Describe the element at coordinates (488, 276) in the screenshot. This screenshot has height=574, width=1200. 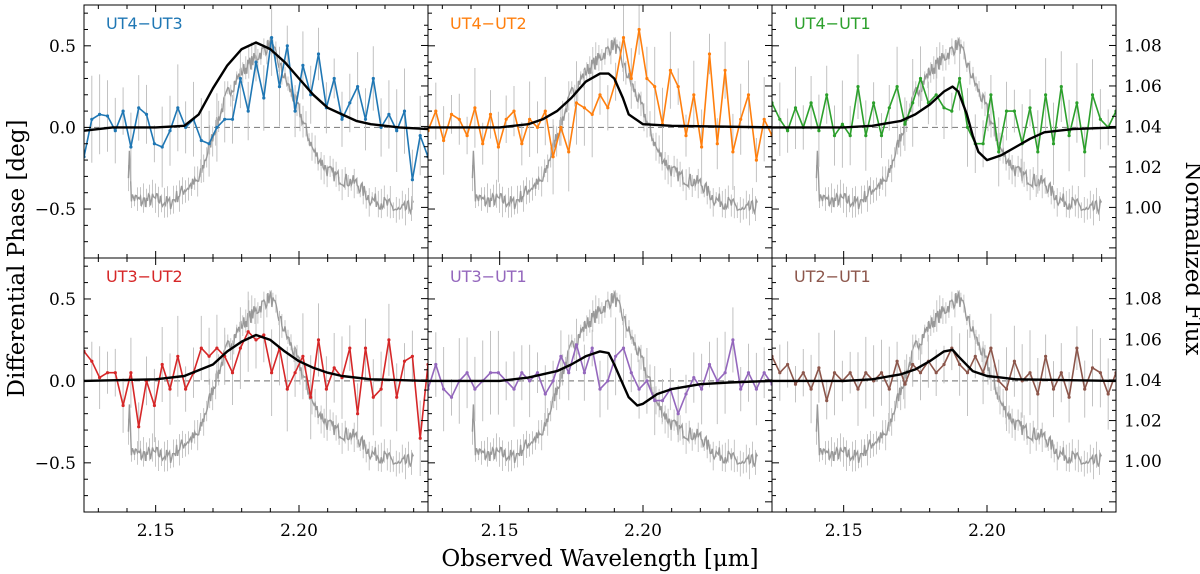
I see `panel-label: UT3−UT1` at that location.